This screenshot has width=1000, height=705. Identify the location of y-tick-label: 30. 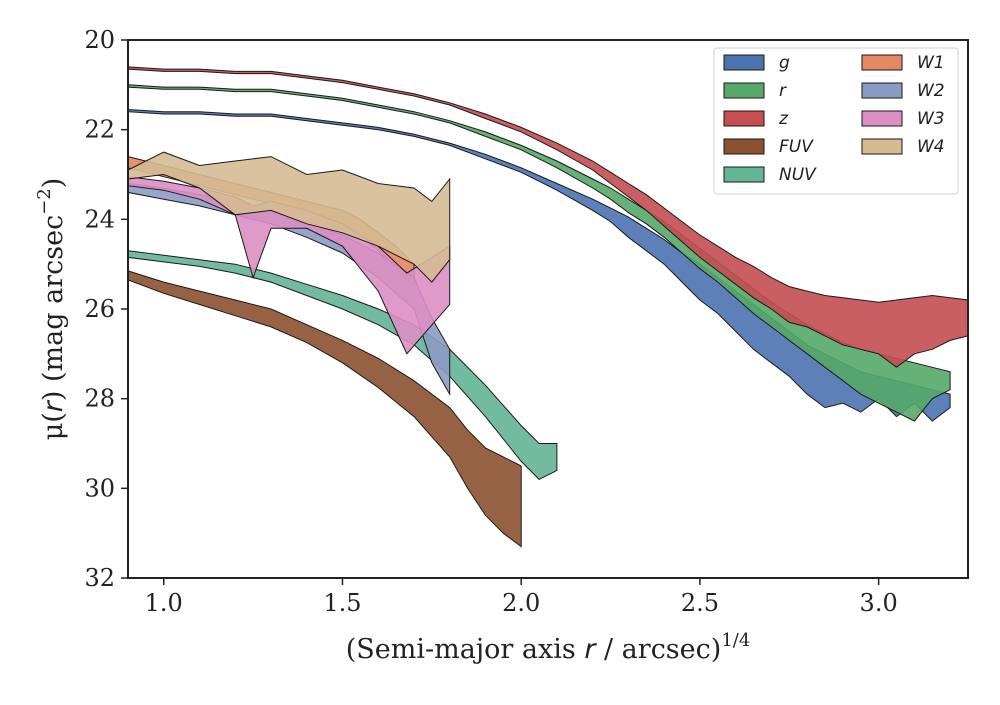
(99, 488).